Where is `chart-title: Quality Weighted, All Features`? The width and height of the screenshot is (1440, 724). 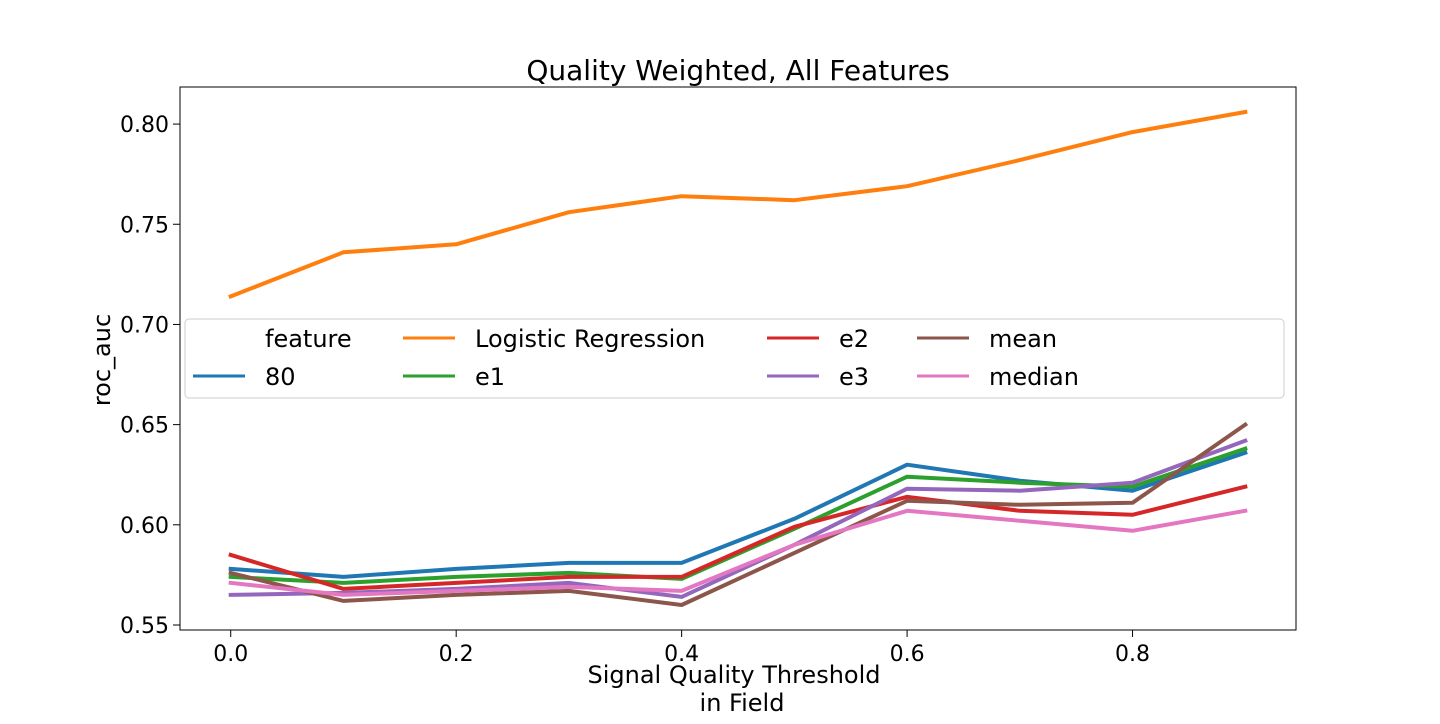 chart-title: Quality Weighted, All Features is located at coordinates (737, 70).